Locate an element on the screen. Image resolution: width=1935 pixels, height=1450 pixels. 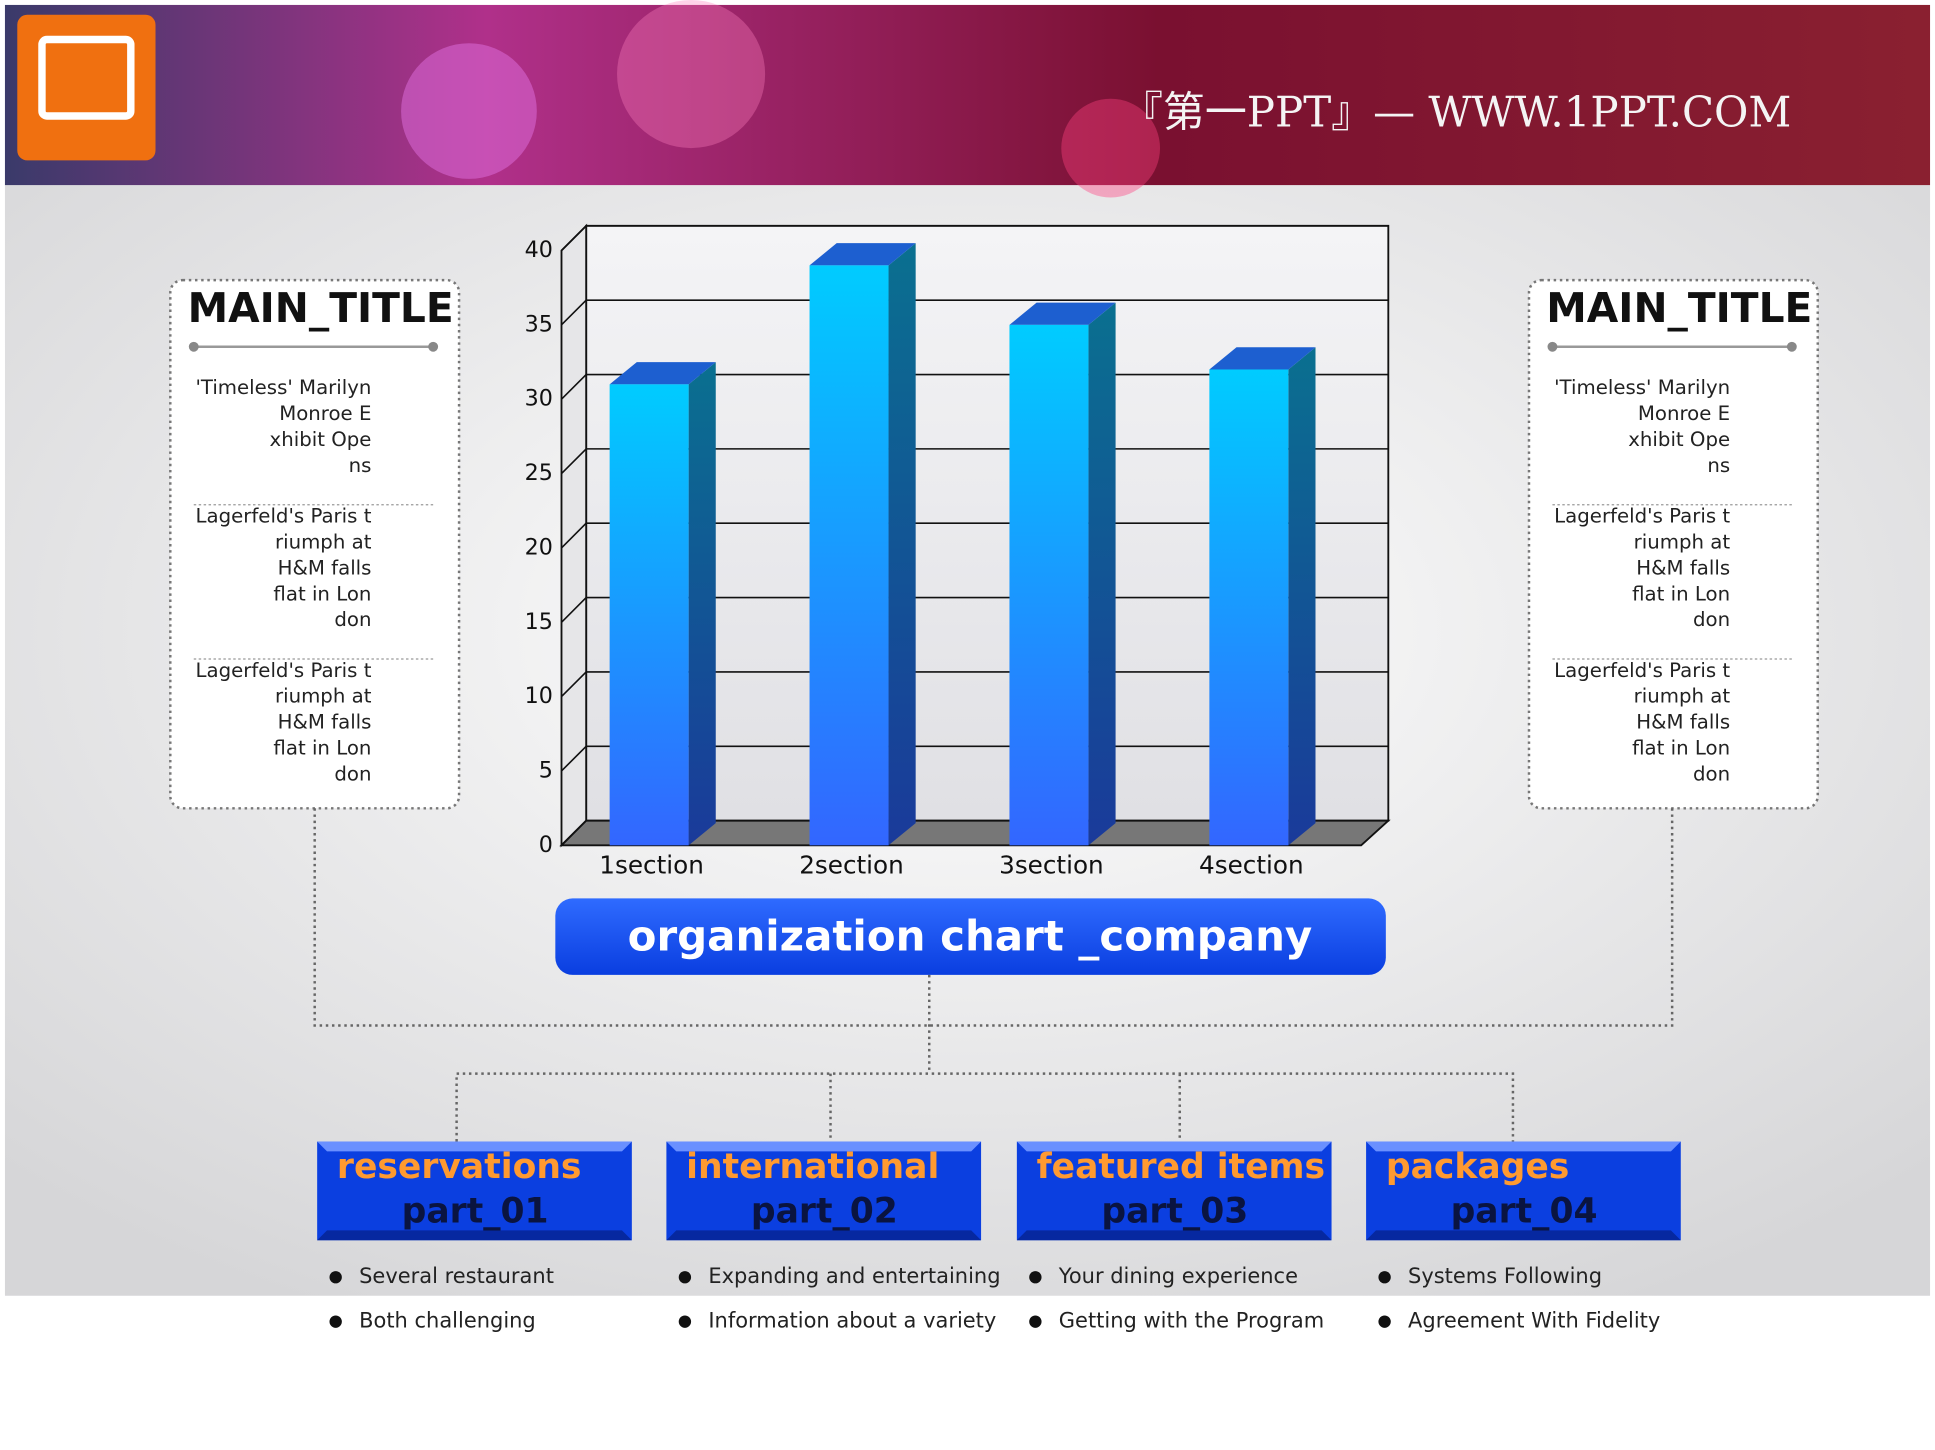
y-tick-label: 35 is located at coordinates (539, 324).